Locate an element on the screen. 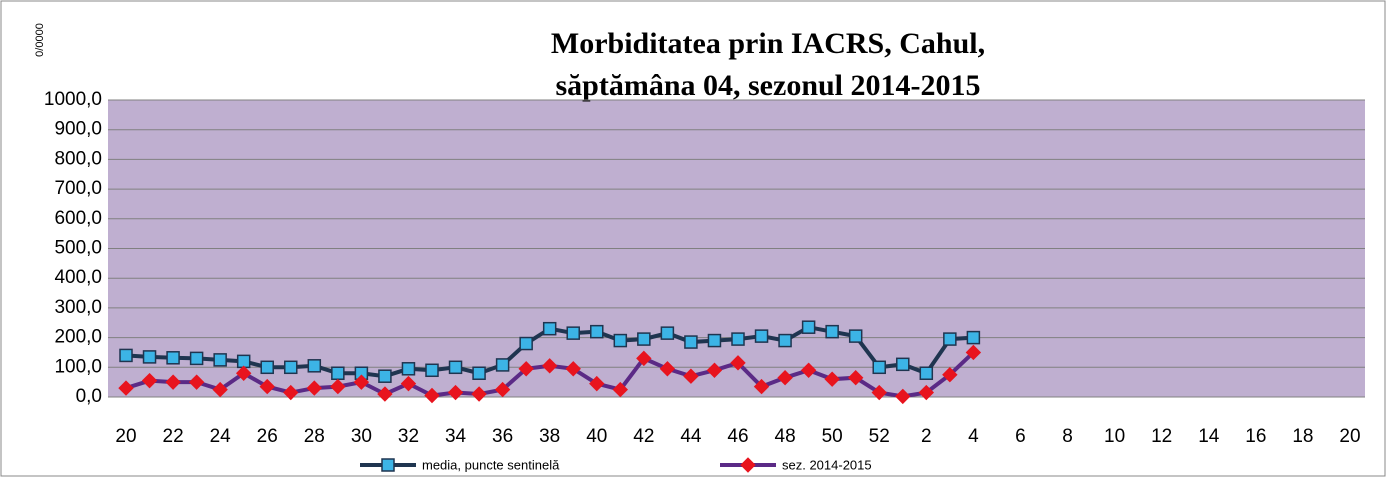 This screenshot has height=477, width=1386. y-tick-label: 300,0 is located at coordinates (78, 307).